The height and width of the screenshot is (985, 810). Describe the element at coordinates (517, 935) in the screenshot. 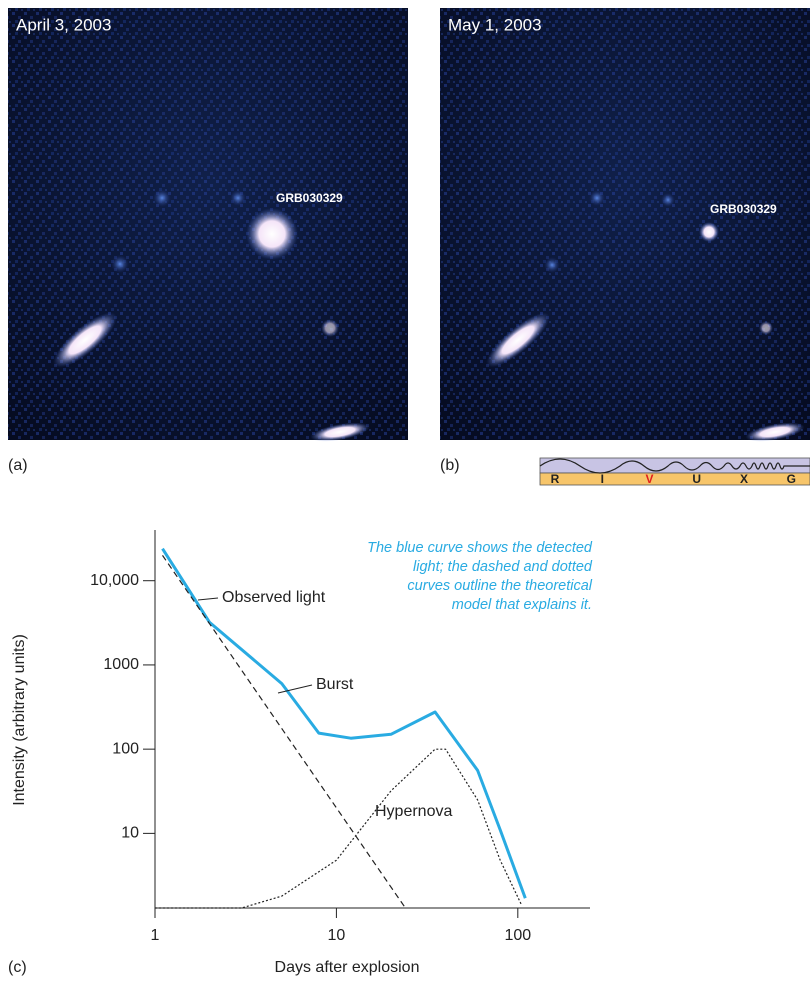

I see `x-tick-label: 100` at that location.